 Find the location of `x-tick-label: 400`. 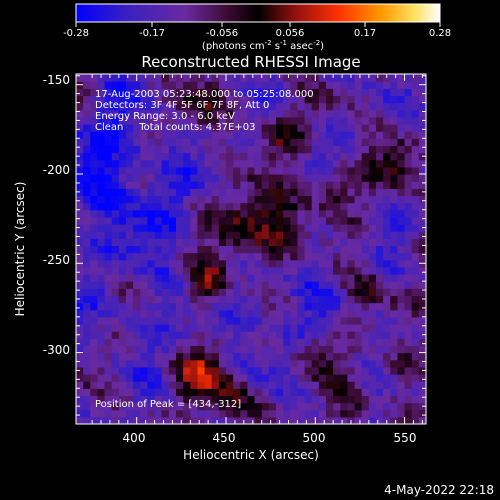

x-tick-label: 400 is located at coordinates (134, 438).